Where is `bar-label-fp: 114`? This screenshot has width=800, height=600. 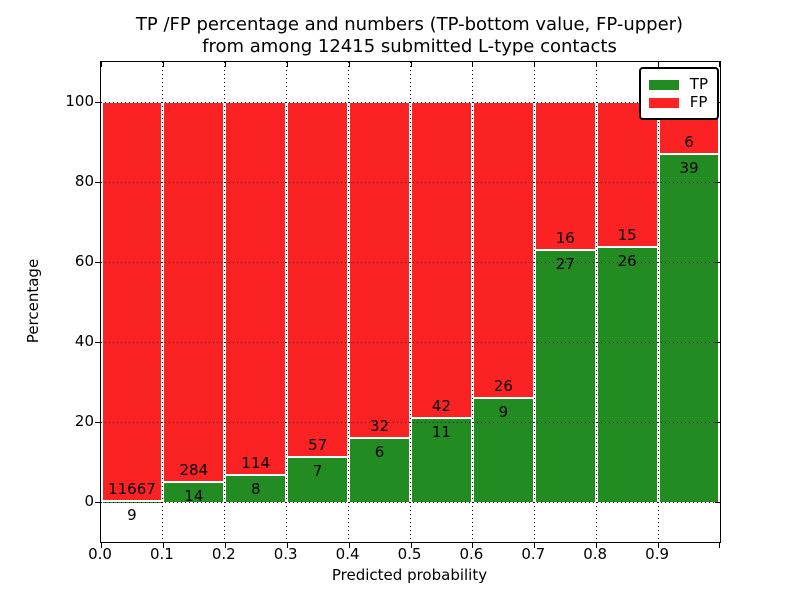 bar-label-fp: 114 is located at coordinates (256, 462).